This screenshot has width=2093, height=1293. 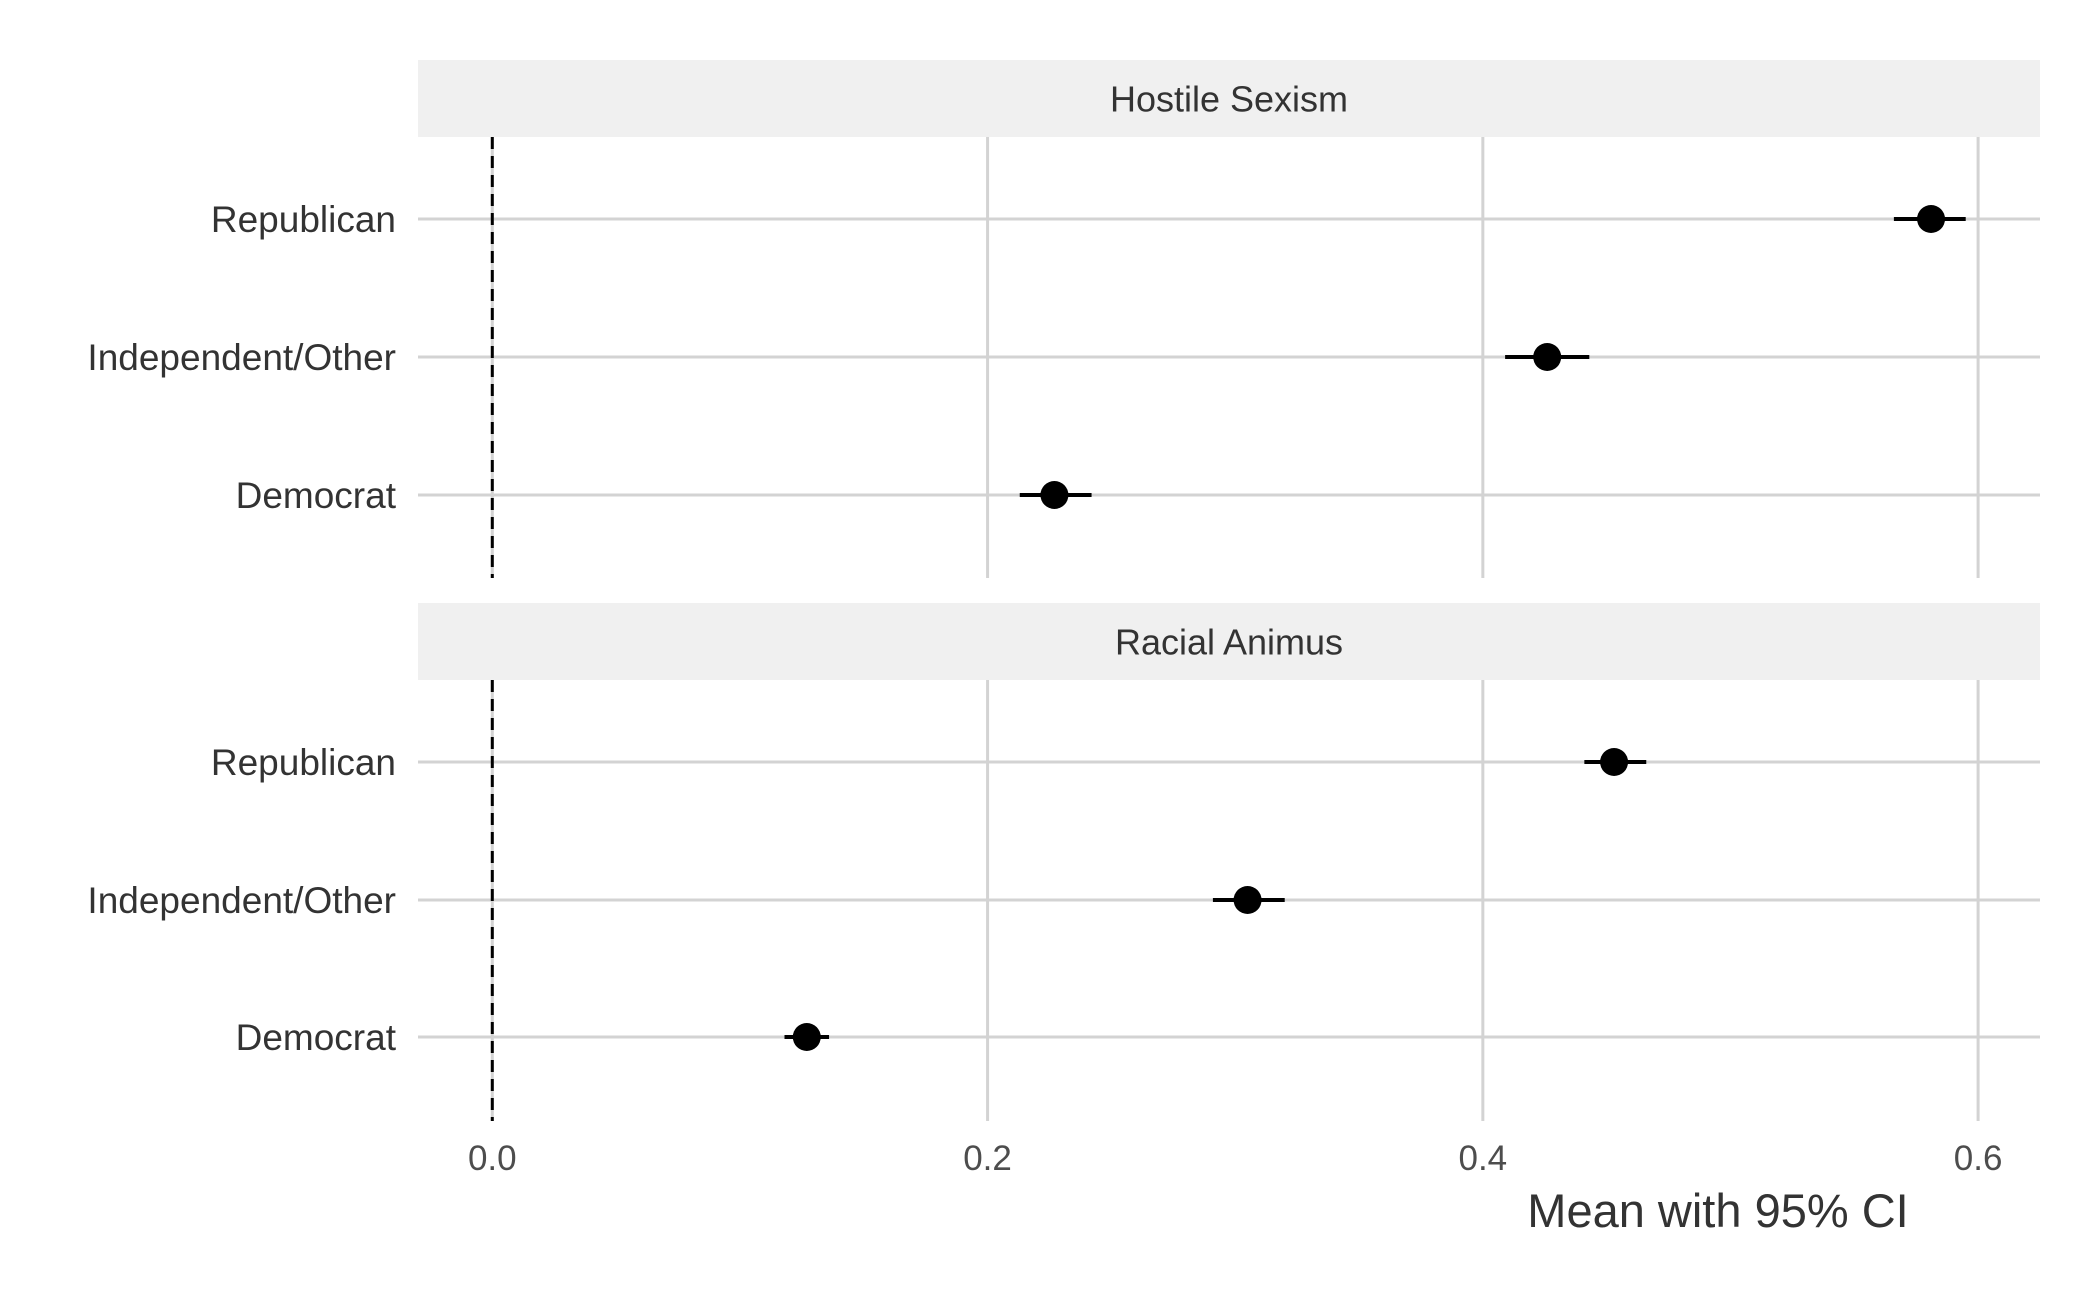 I want to click on x-axis-title: Mean with 95% CI, so click(x=1717, y=1210).